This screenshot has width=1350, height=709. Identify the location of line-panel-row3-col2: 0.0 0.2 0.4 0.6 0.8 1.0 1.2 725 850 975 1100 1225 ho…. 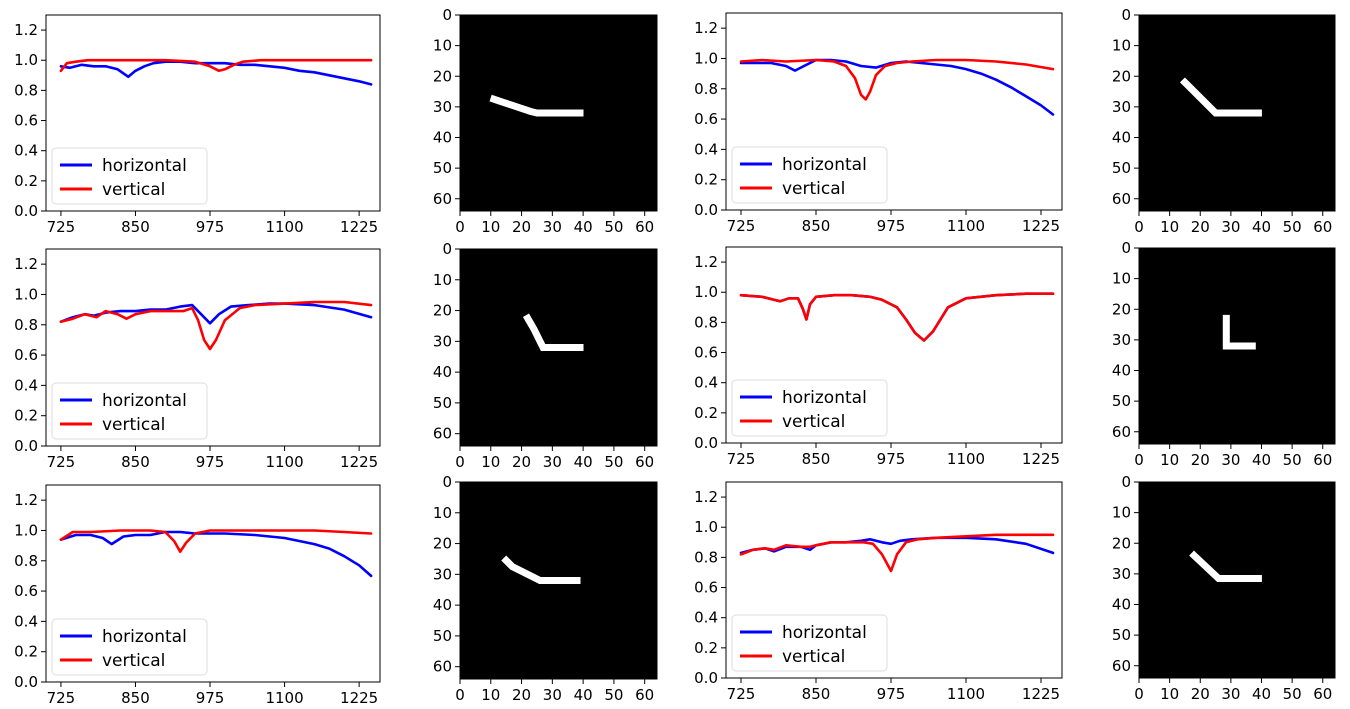
(878, 592).